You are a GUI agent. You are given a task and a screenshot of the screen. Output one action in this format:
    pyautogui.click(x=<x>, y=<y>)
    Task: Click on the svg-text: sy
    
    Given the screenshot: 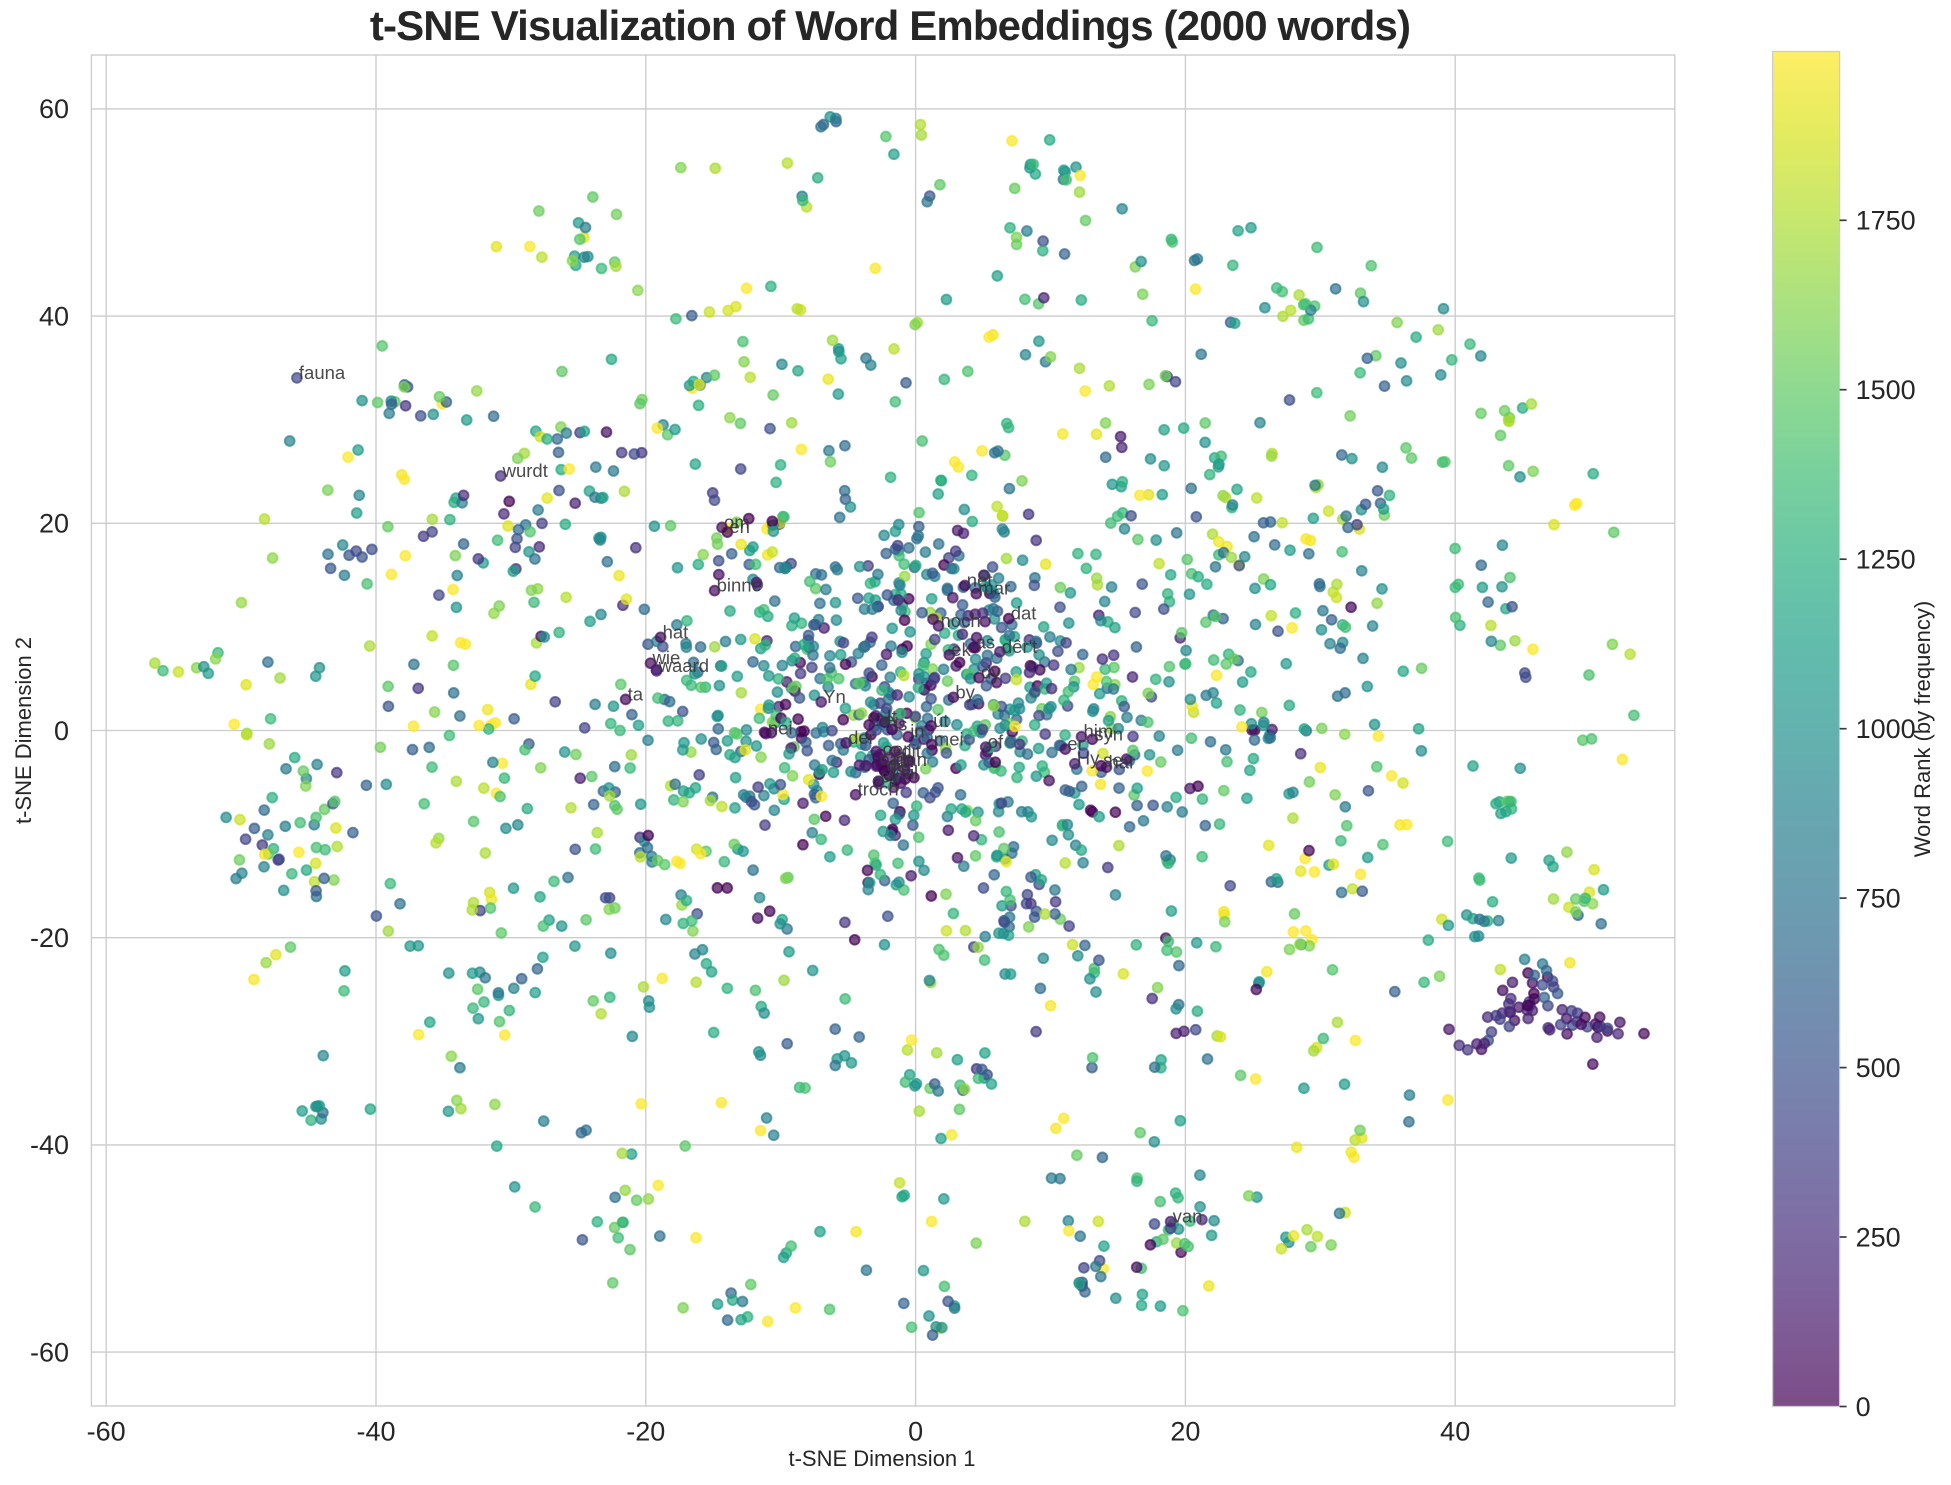 What is the action you would take?
    pyautogui.click(x=890, y=775)
    